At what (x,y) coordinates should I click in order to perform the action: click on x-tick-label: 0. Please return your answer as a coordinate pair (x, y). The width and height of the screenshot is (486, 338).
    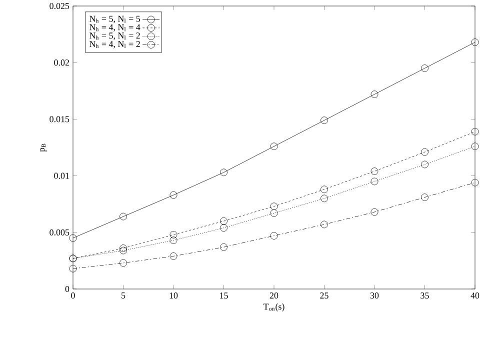
    Looking at the image, I should click on (73, 295).